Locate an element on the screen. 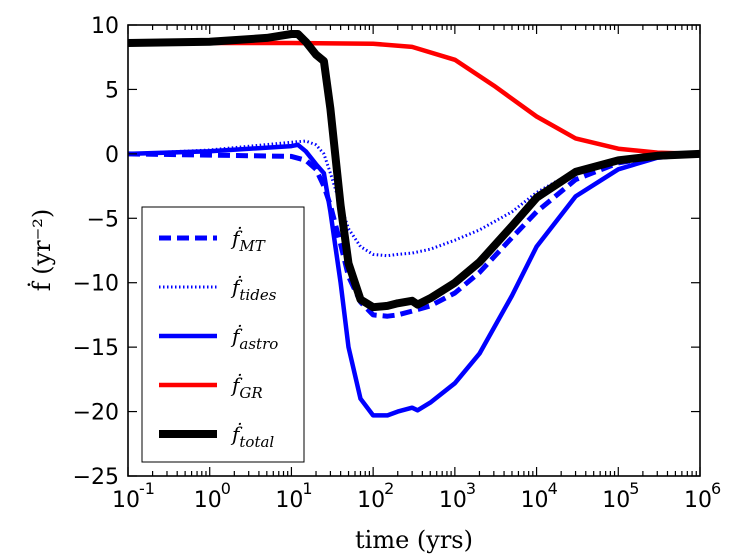 This screenshot has width=739, height=557. x-tick-label: 10 0 is located at coordinates (212, 496).